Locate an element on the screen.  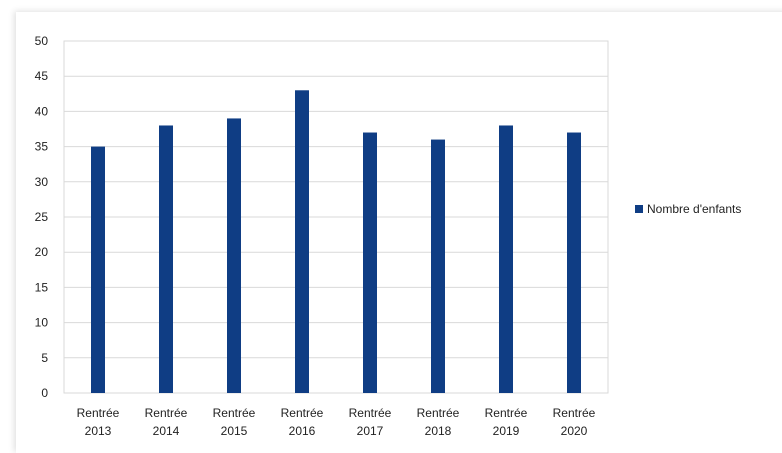
y-tick-label: 5 is located at coordinates (44, 358).